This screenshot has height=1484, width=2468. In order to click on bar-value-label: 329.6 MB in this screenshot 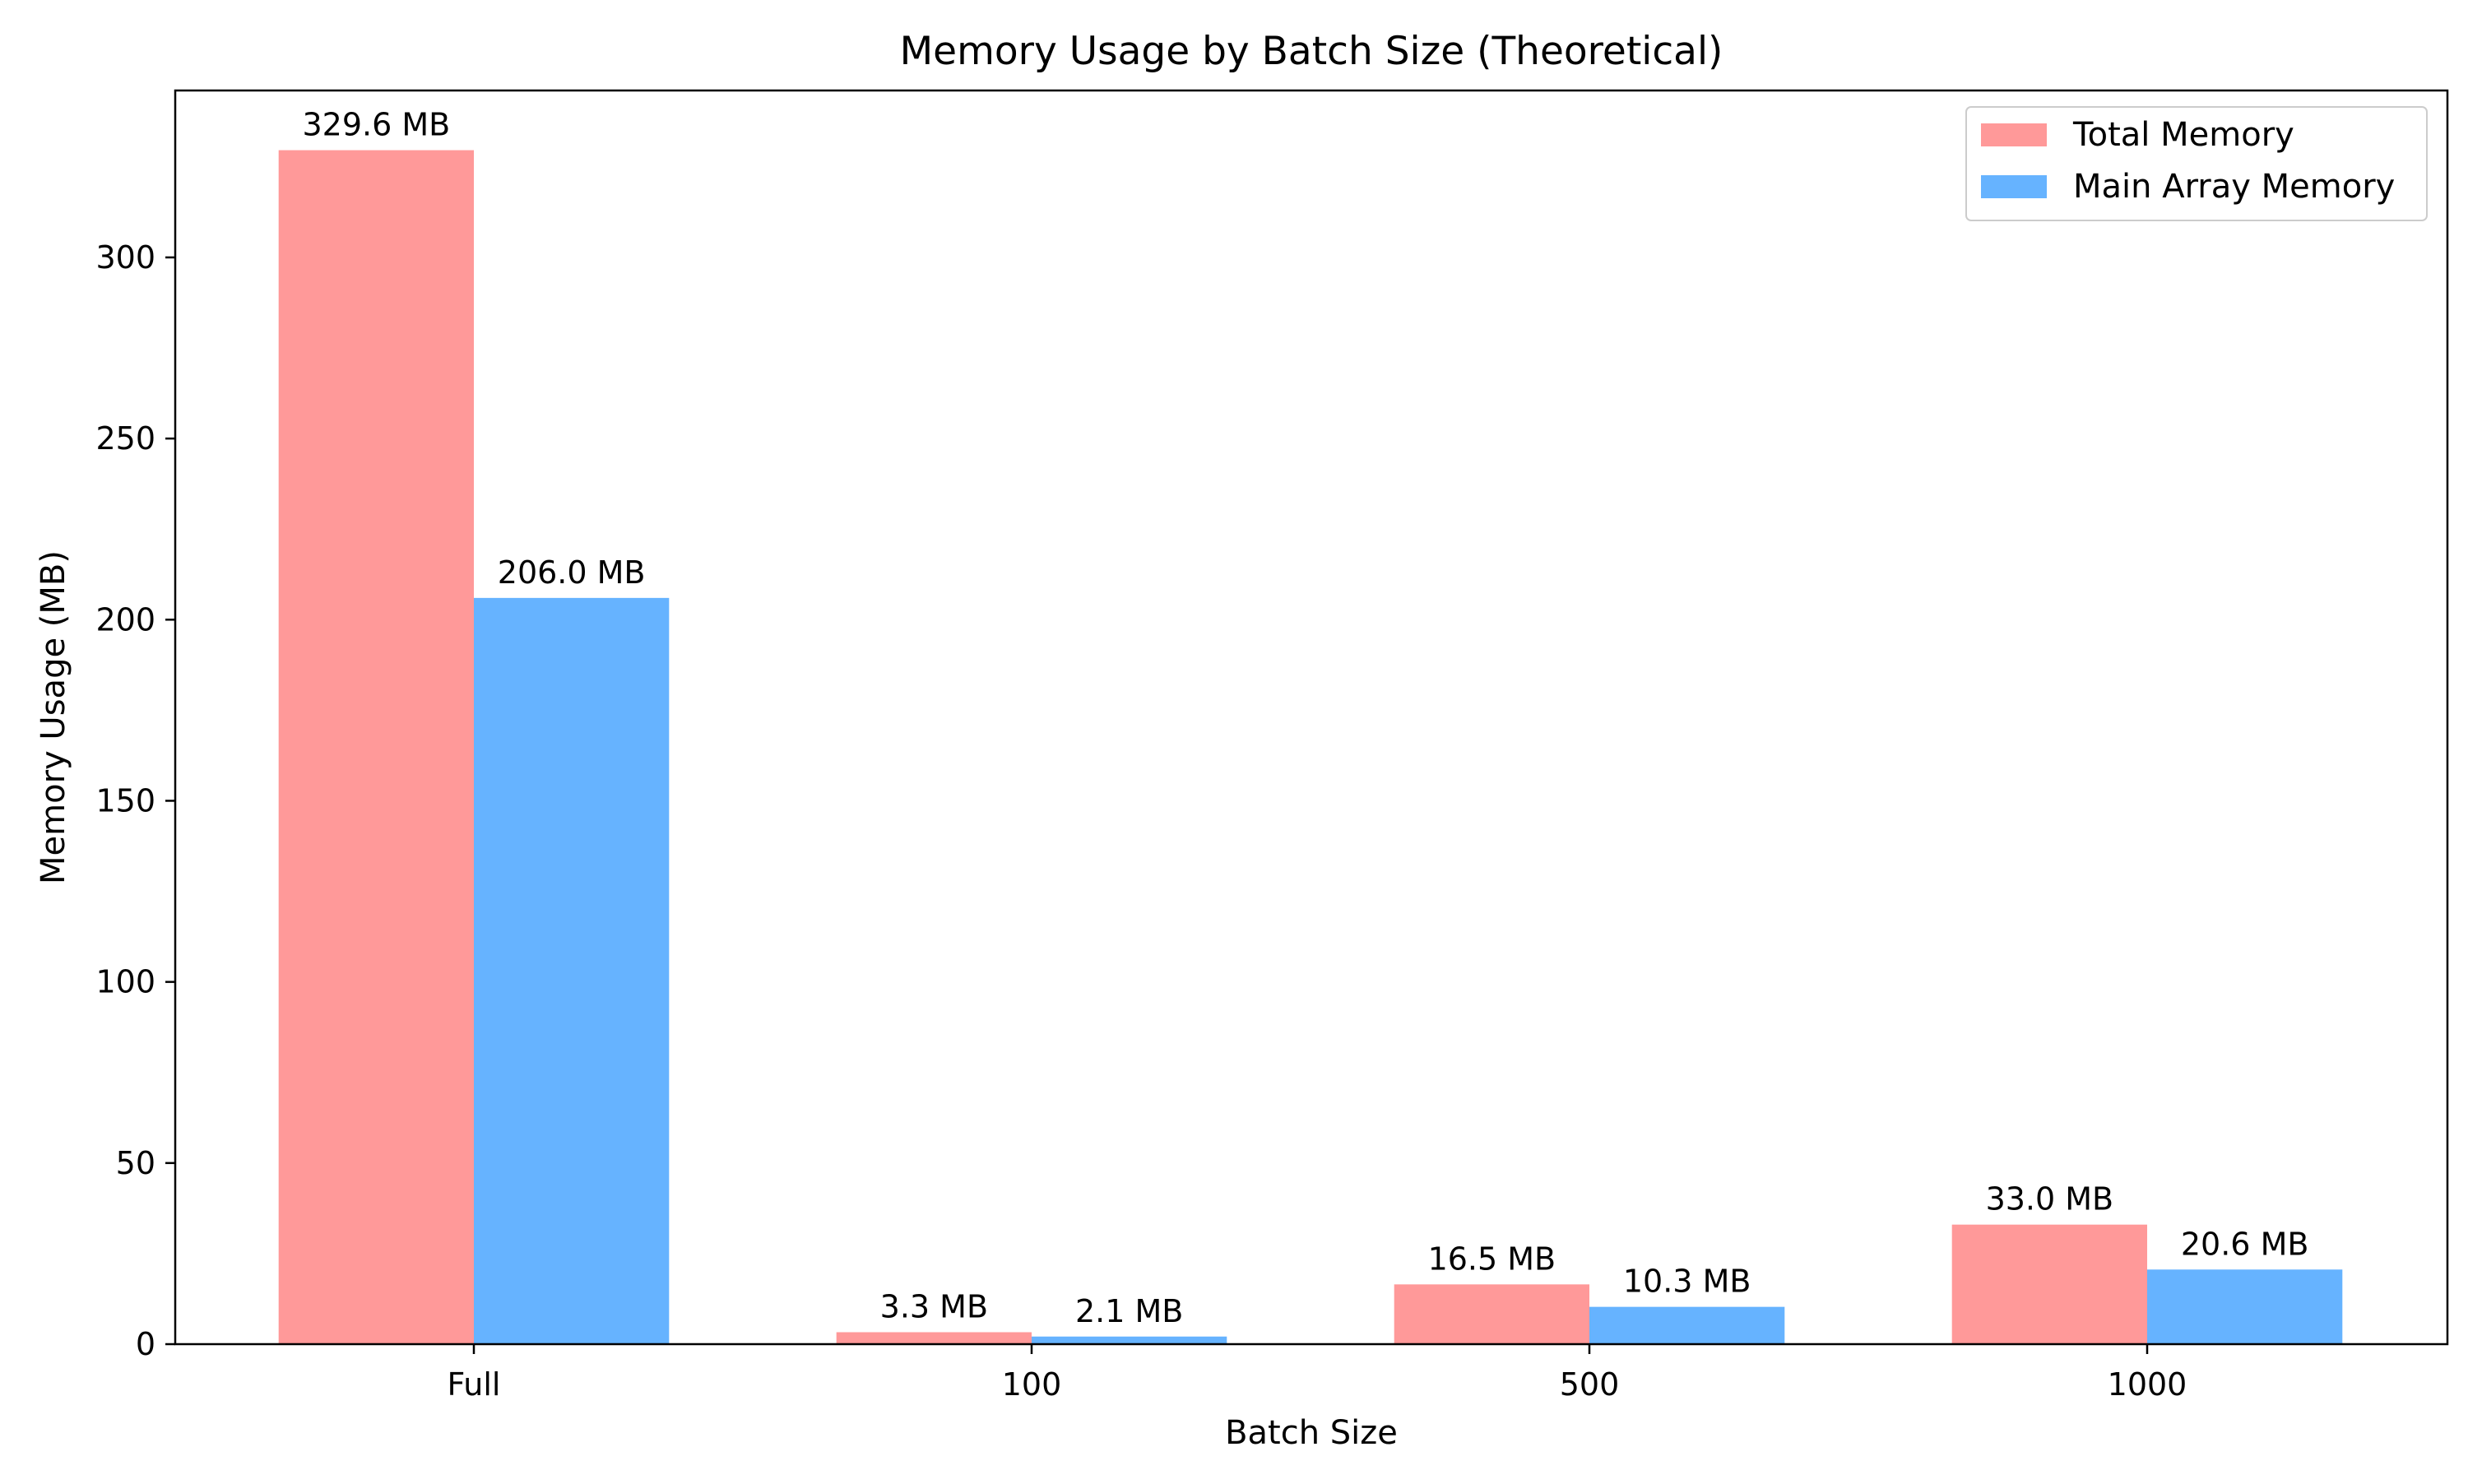, I will do `click(376, 125)`.